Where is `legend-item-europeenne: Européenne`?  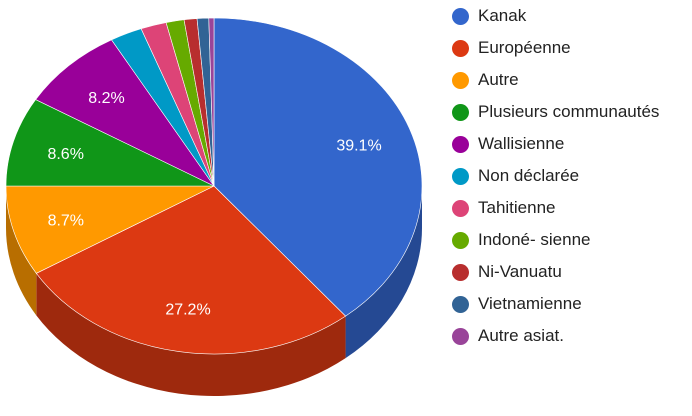
legend-item-europeenne: Européenne is located at coordinates (555, 48).